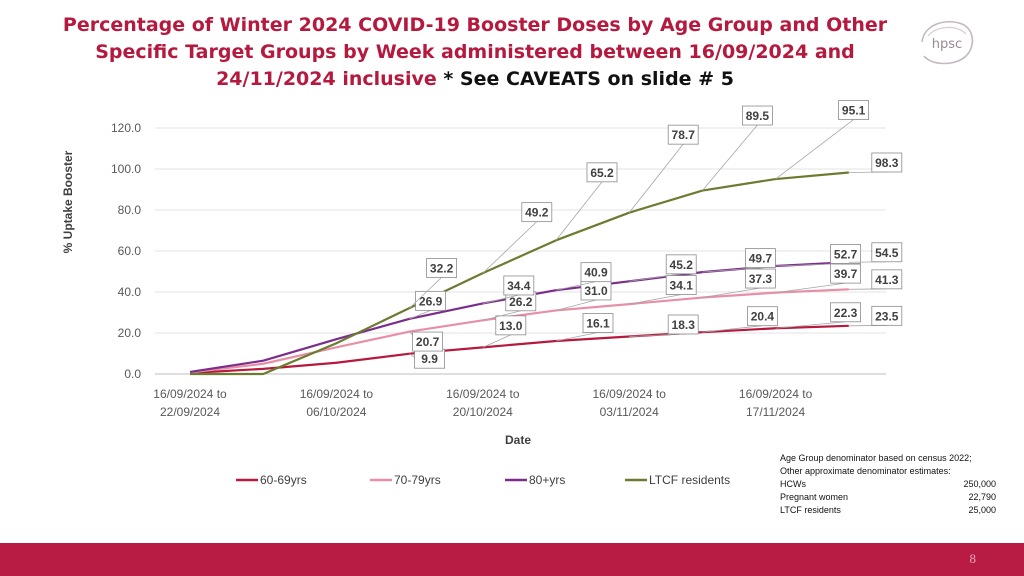 The height and width of the screenshot is (576, 1024). What do you see at coordinates (973, 558) in the screenshot?
I see `page-number: 8` at bounding box center [973, 558].